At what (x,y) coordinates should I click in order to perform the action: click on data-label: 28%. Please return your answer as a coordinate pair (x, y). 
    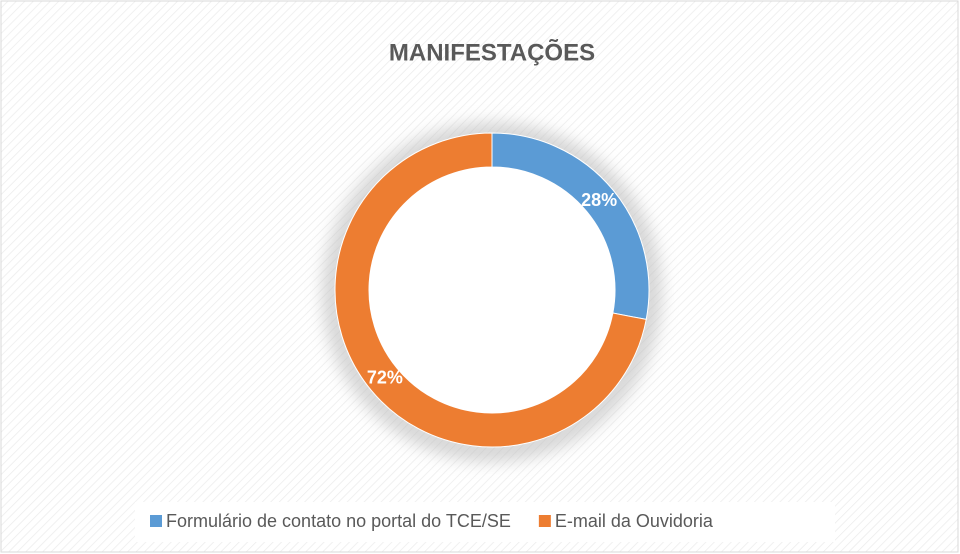
    Looking at the image, I should click on (599, 200).